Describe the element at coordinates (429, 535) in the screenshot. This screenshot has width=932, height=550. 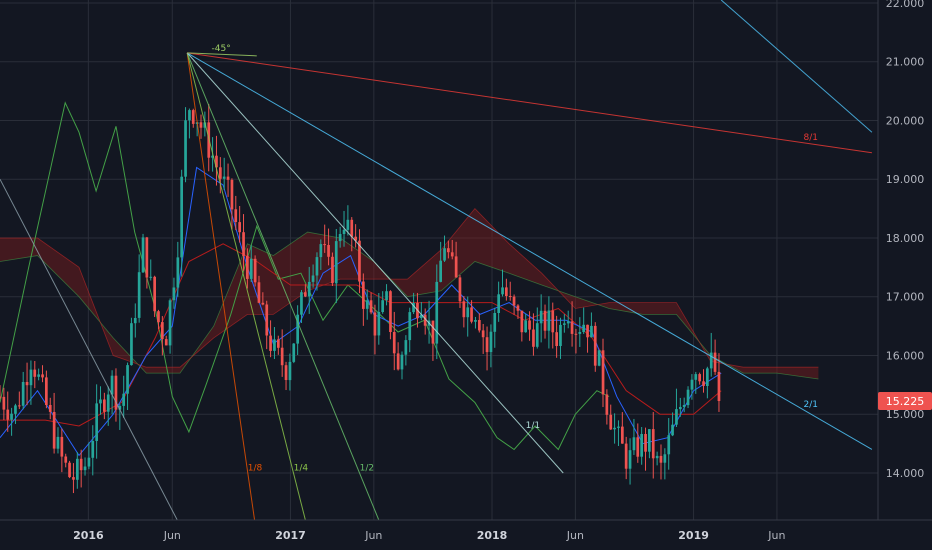
I see `time-axis: 2016 Jun 2017 Jun 2018 Jun 2019 Jun` at that location.